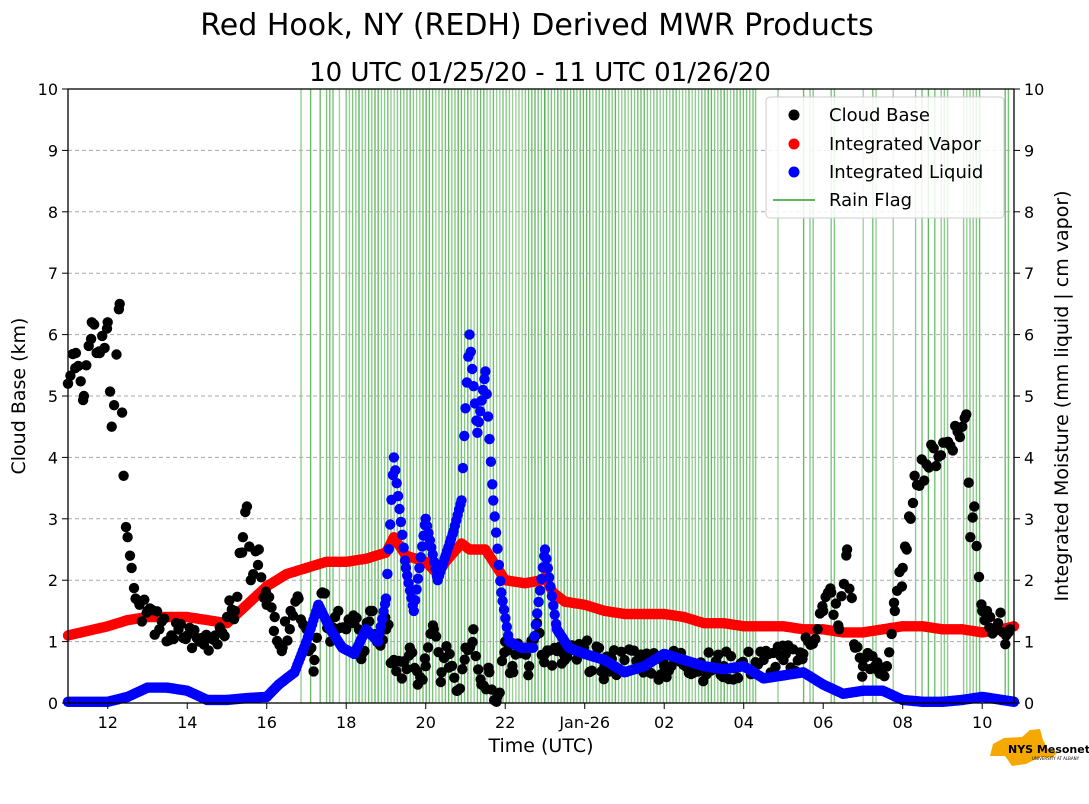 Image resolution: width=1089 pixels, height=804 pixels. What do you see at coordinates (1034, 89) in the screenshot?
I see `y-right-tick-label: 10` at bounding box center [1034, 89].